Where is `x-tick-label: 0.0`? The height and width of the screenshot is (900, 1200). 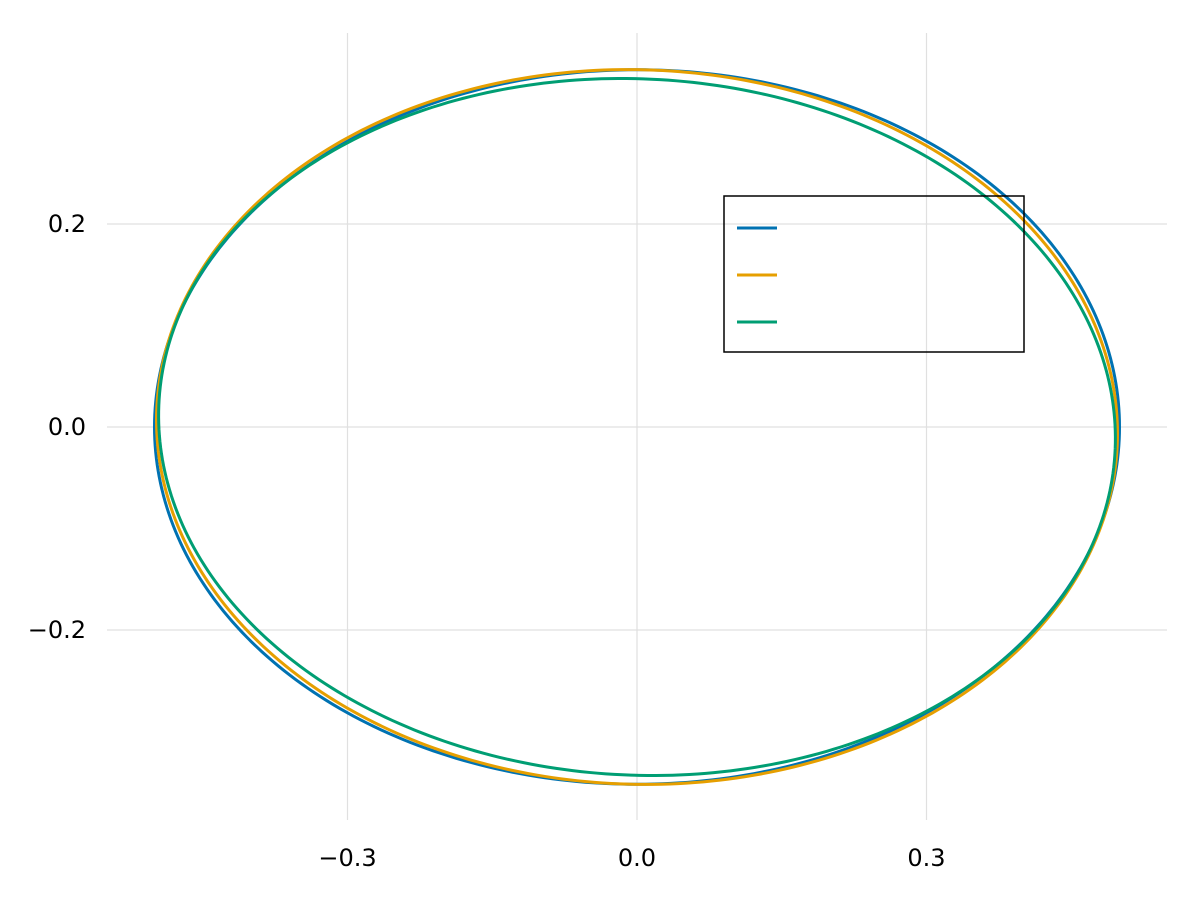
x-tick-label: 0.0 is located at coordinates (637, 858).